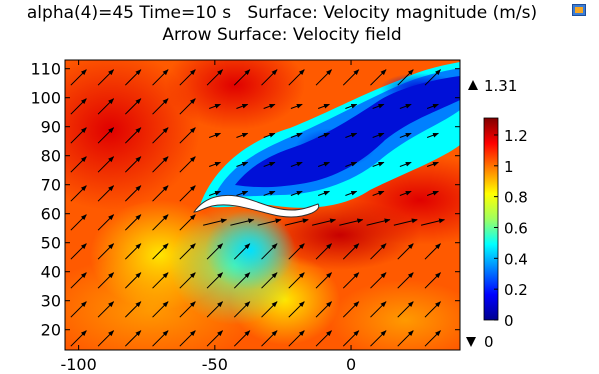 The width and height of the screenshot is (599, 374). Describe the element at coordinates (471, 342) in the screenshot. I see `min-marker-icon` at that location.